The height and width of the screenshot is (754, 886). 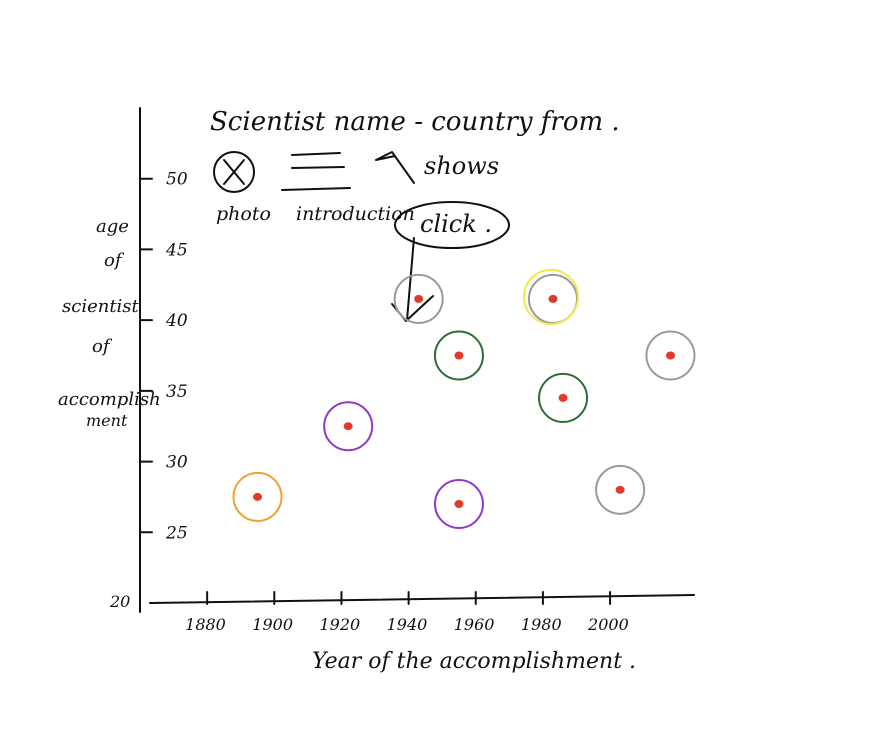 I want to click on photo-icon, so click(x=234, y=172).